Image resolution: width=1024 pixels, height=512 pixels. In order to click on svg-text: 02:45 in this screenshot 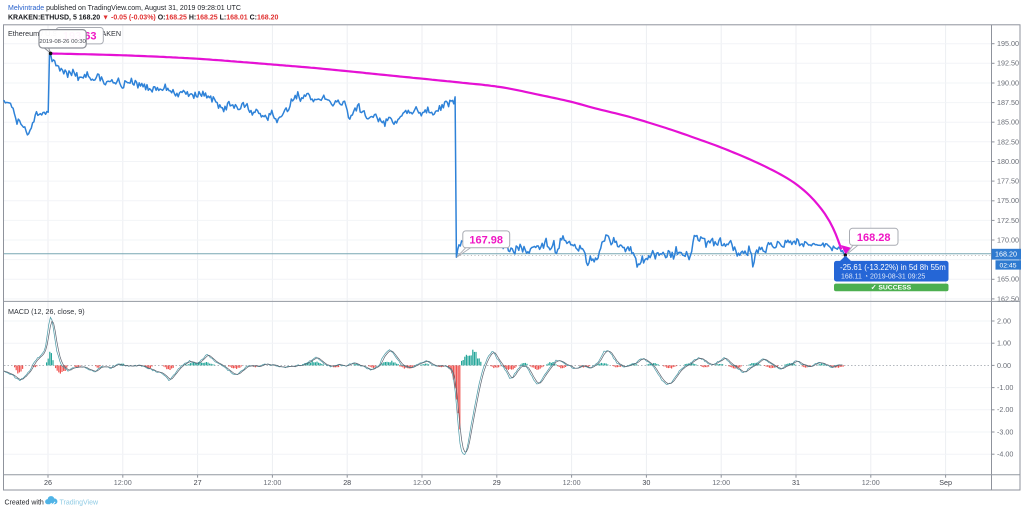, I will do `click(1007, 265)`.